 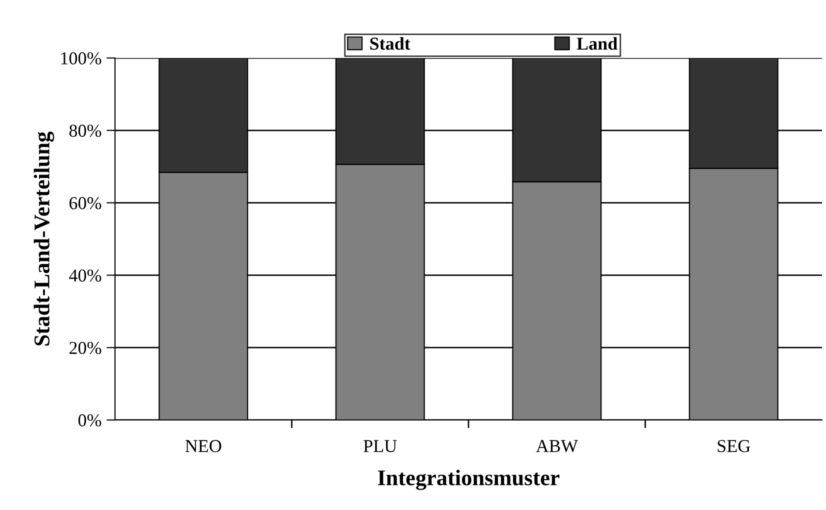 What do you see at coordinates (203, 446) in the screenshot?
I see `x-tick-label: NEO` at bounding box center [203, 446].